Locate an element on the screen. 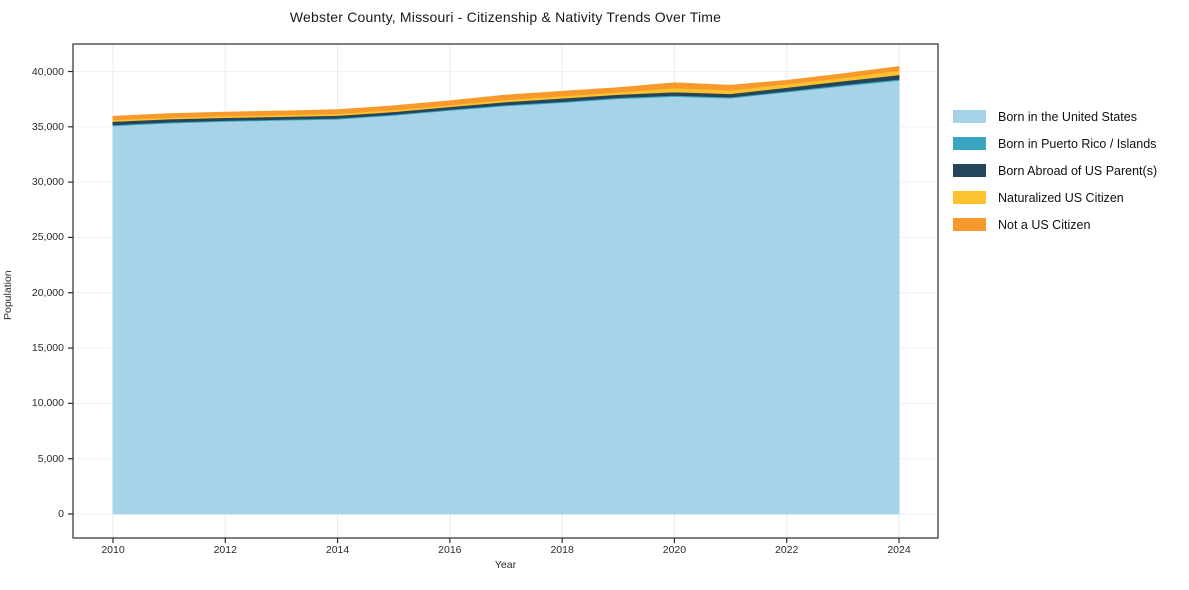 The width and height of the screenshot is (1189, 590). y-tick-label: 15,000 is located at coordinates (47, 348).